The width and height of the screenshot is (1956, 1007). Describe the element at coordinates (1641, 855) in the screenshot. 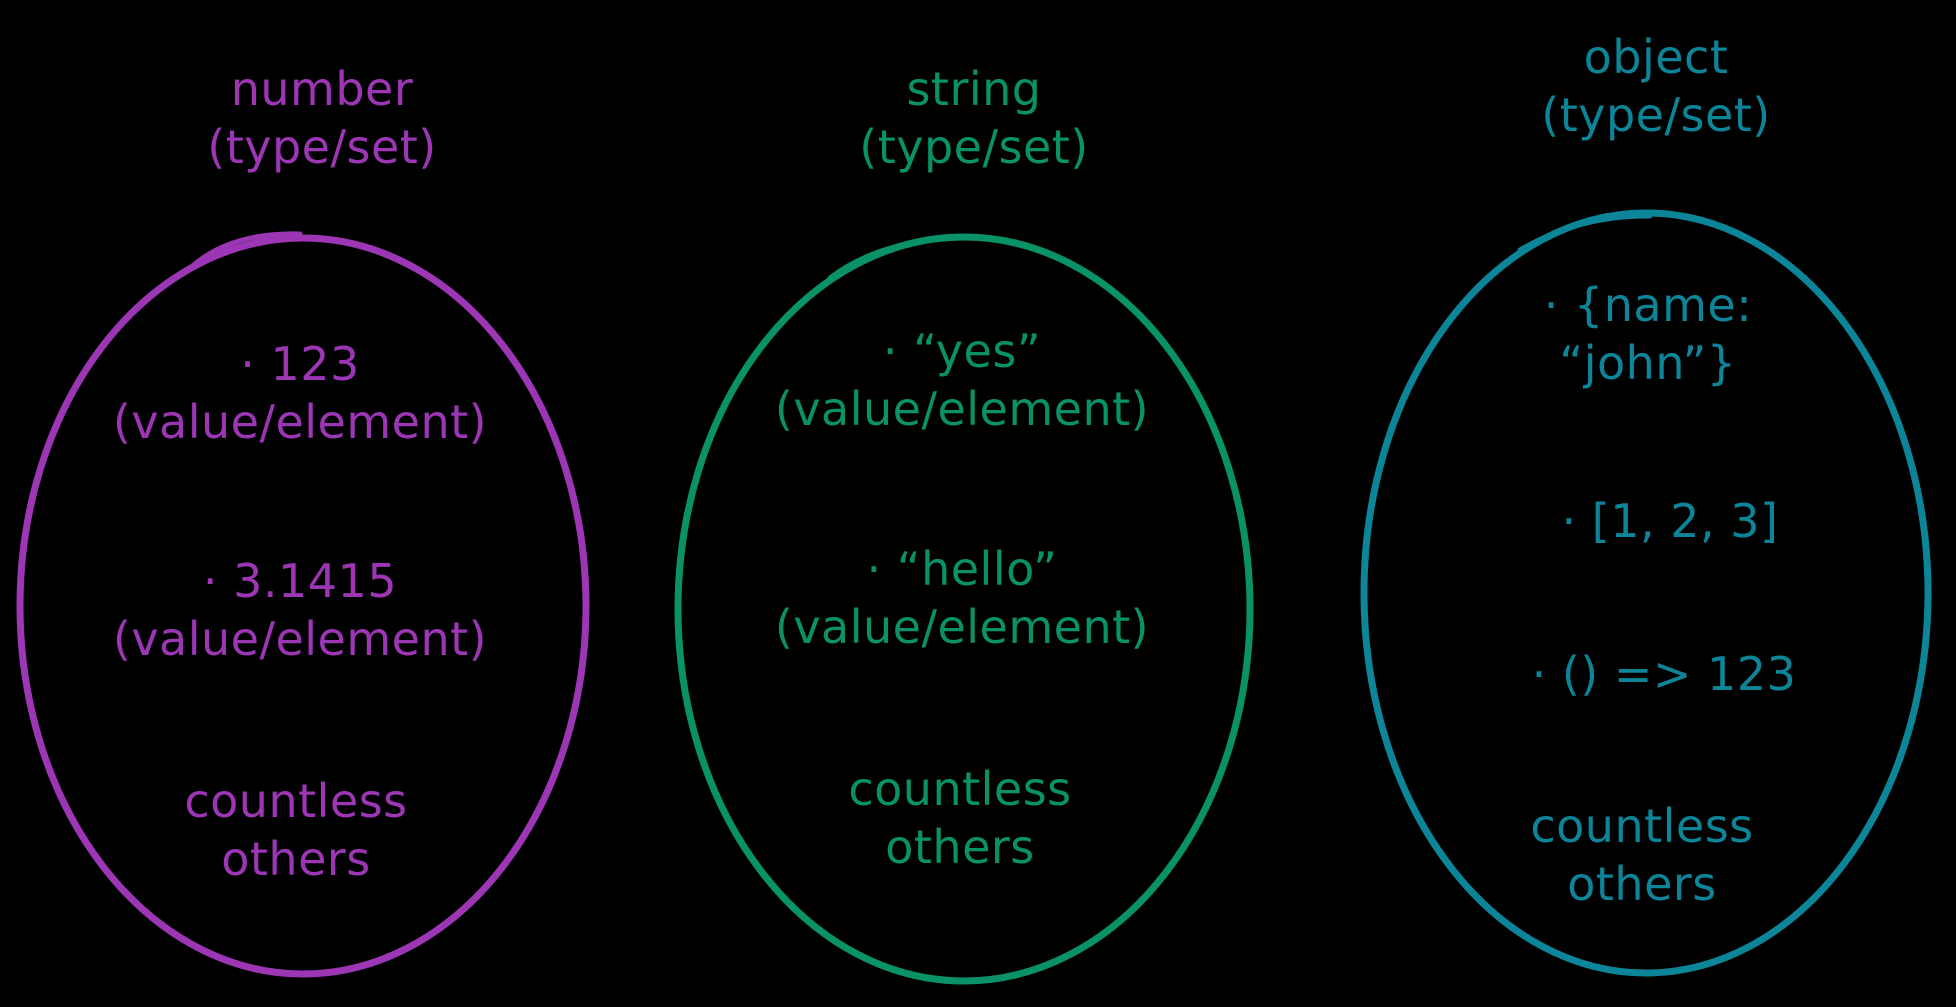

I see `object-others: countless others` at that location.